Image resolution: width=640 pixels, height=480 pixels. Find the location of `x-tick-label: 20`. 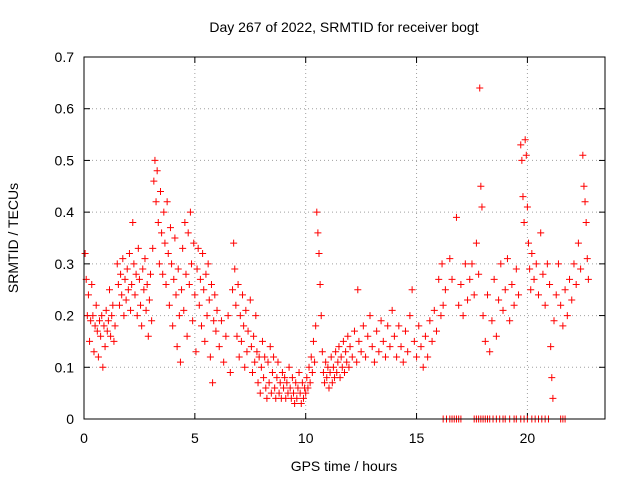

x-tick-label: 20 is located at coordinates (528, 438).